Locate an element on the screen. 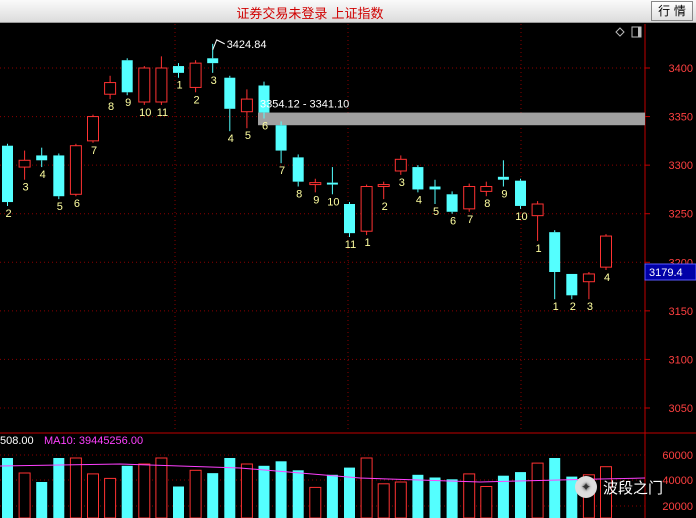  ma10-label: MA10: 39445256.00 is located at coordinates (93, 441).